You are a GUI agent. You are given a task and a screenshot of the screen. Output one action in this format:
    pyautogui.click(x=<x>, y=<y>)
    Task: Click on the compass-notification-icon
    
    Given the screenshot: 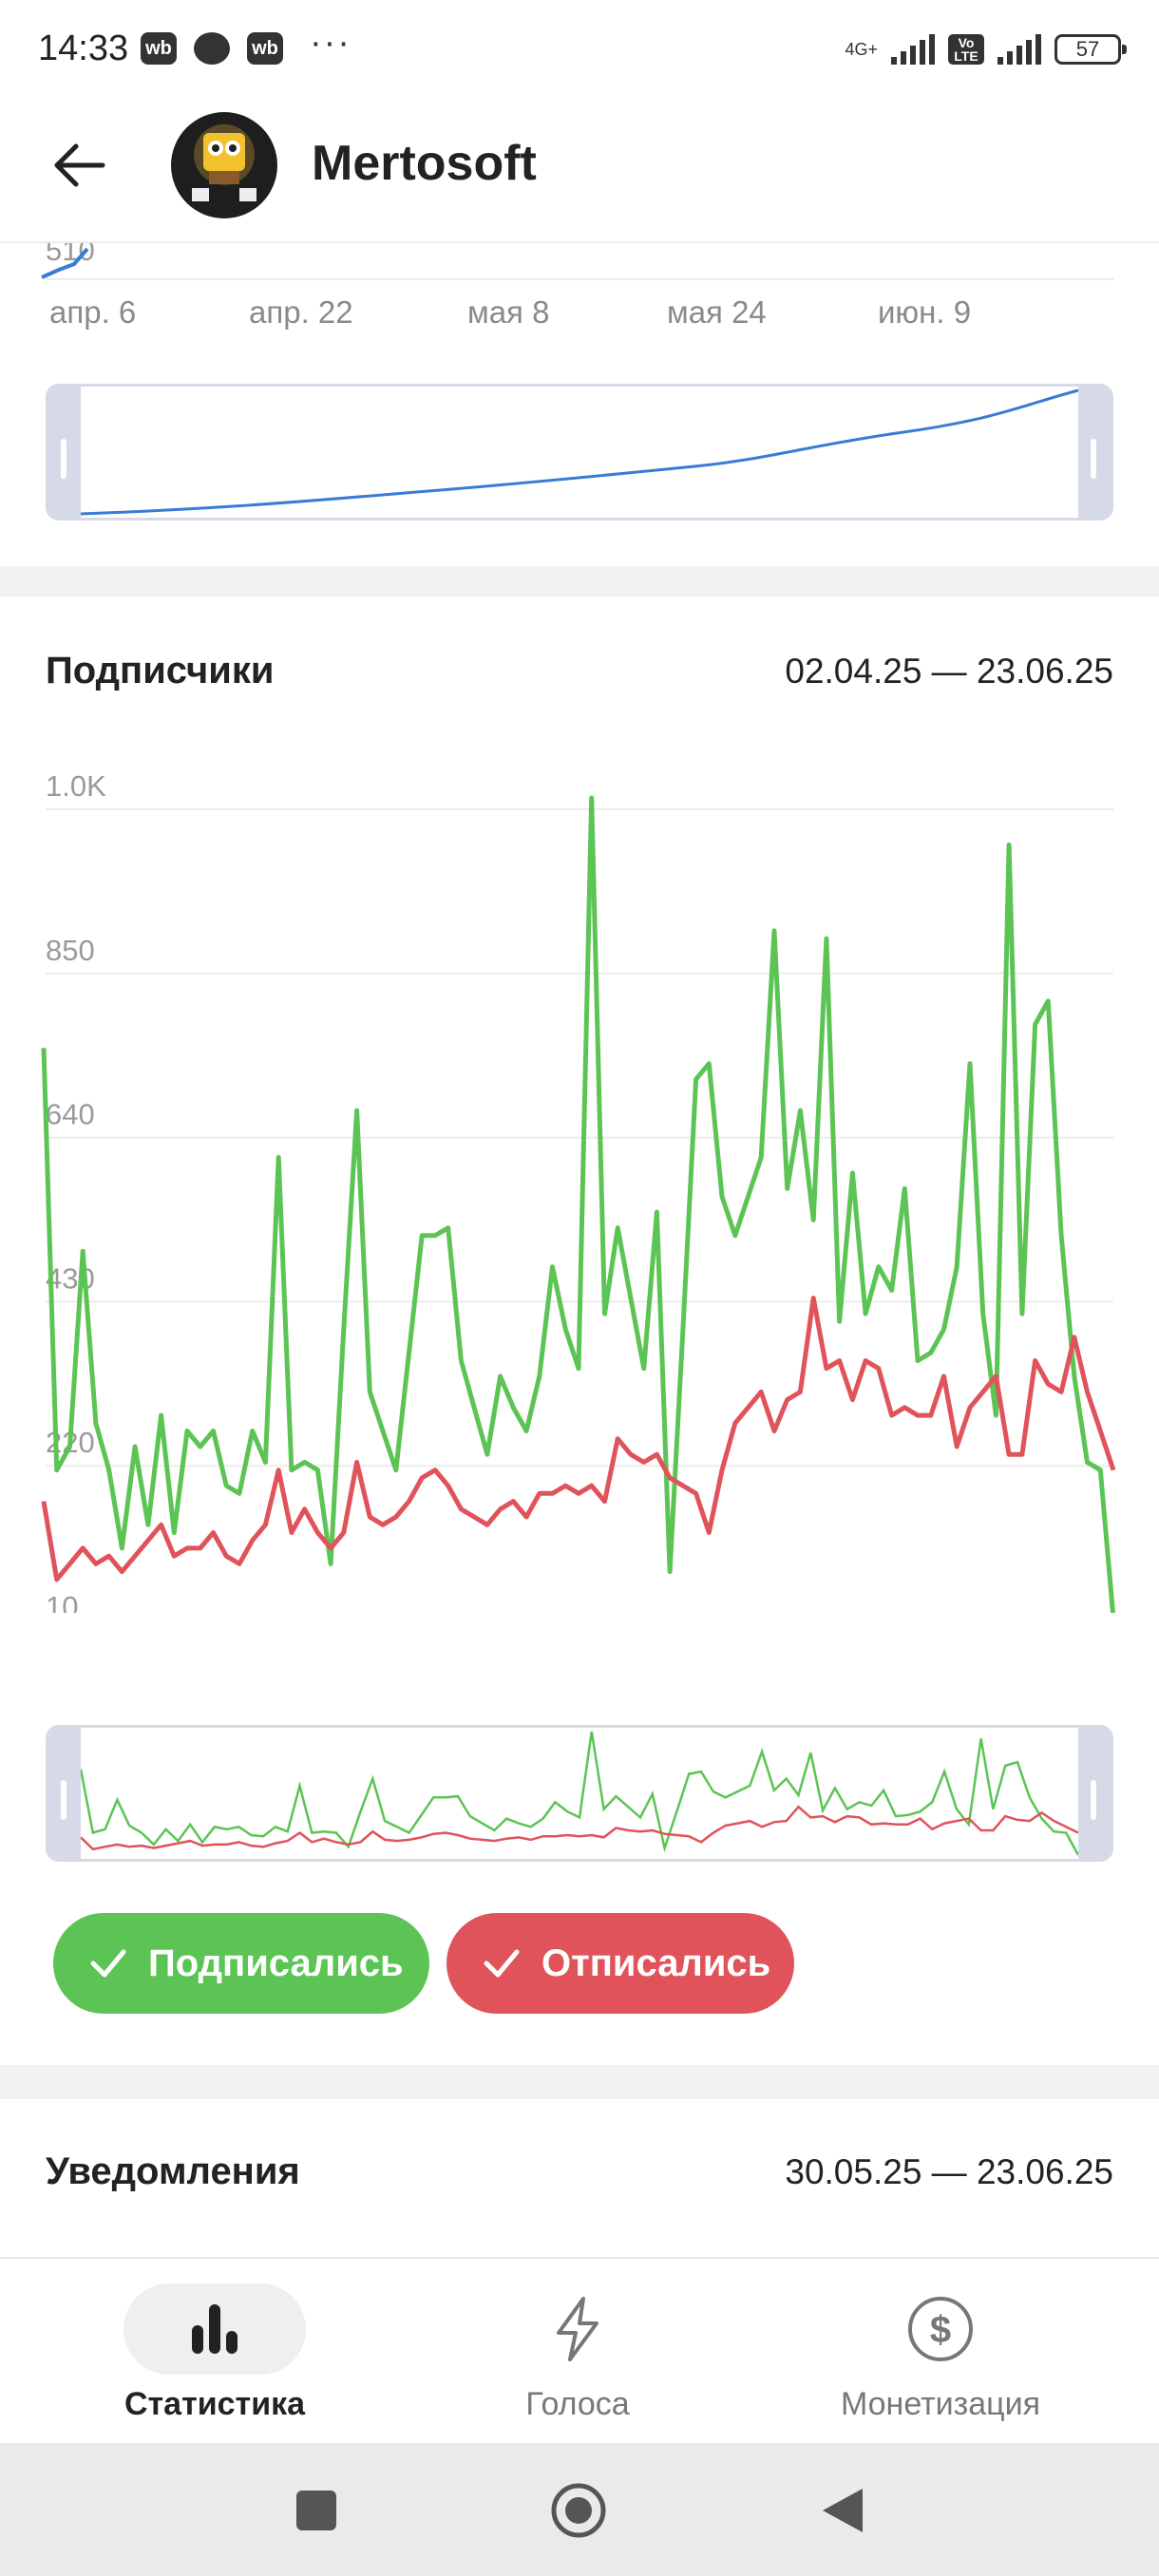 What is the action you would take?
    pyautogui.click(x=212, y=48)
    